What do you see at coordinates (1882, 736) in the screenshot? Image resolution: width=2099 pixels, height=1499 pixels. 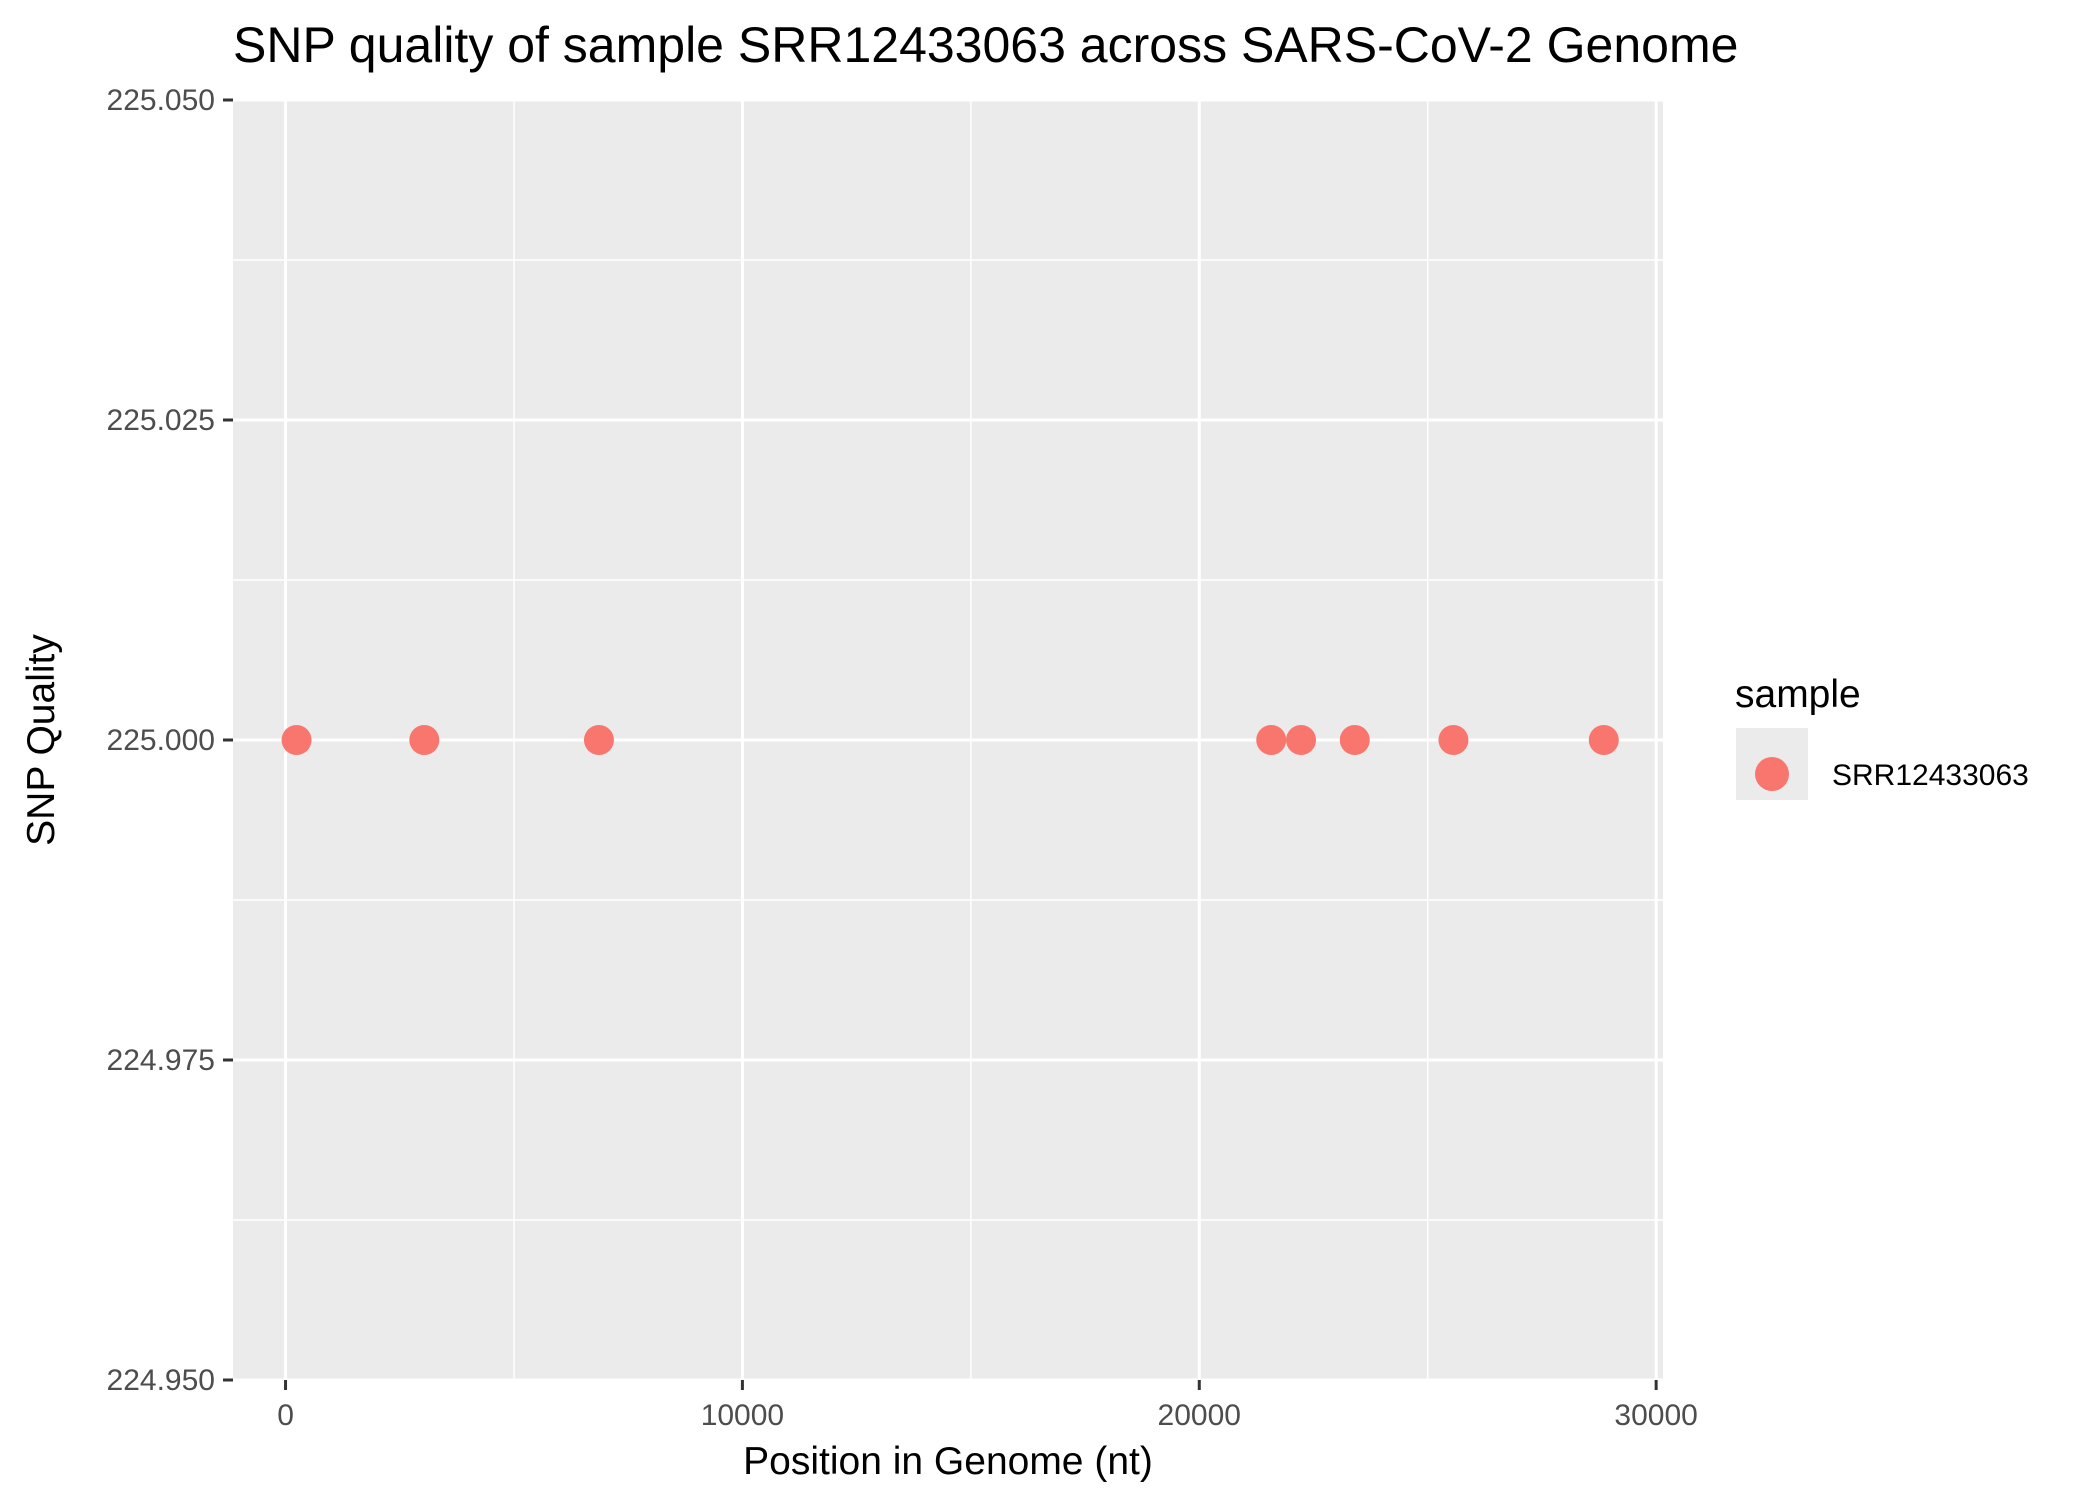 I see `legend: sample SRR12433063` at bounding box center [1882, 736].